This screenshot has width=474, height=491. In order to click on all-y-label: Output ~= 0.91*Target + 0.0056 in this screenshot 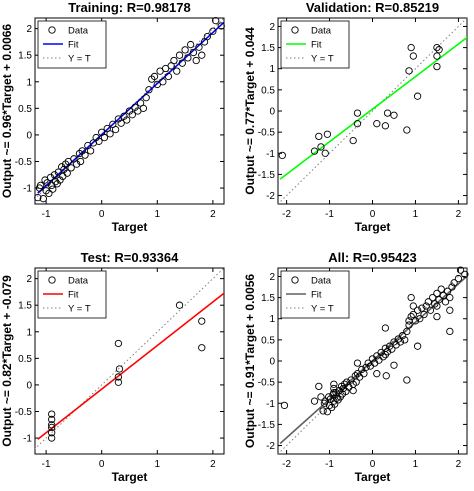, I will do `click(250, 361)`.